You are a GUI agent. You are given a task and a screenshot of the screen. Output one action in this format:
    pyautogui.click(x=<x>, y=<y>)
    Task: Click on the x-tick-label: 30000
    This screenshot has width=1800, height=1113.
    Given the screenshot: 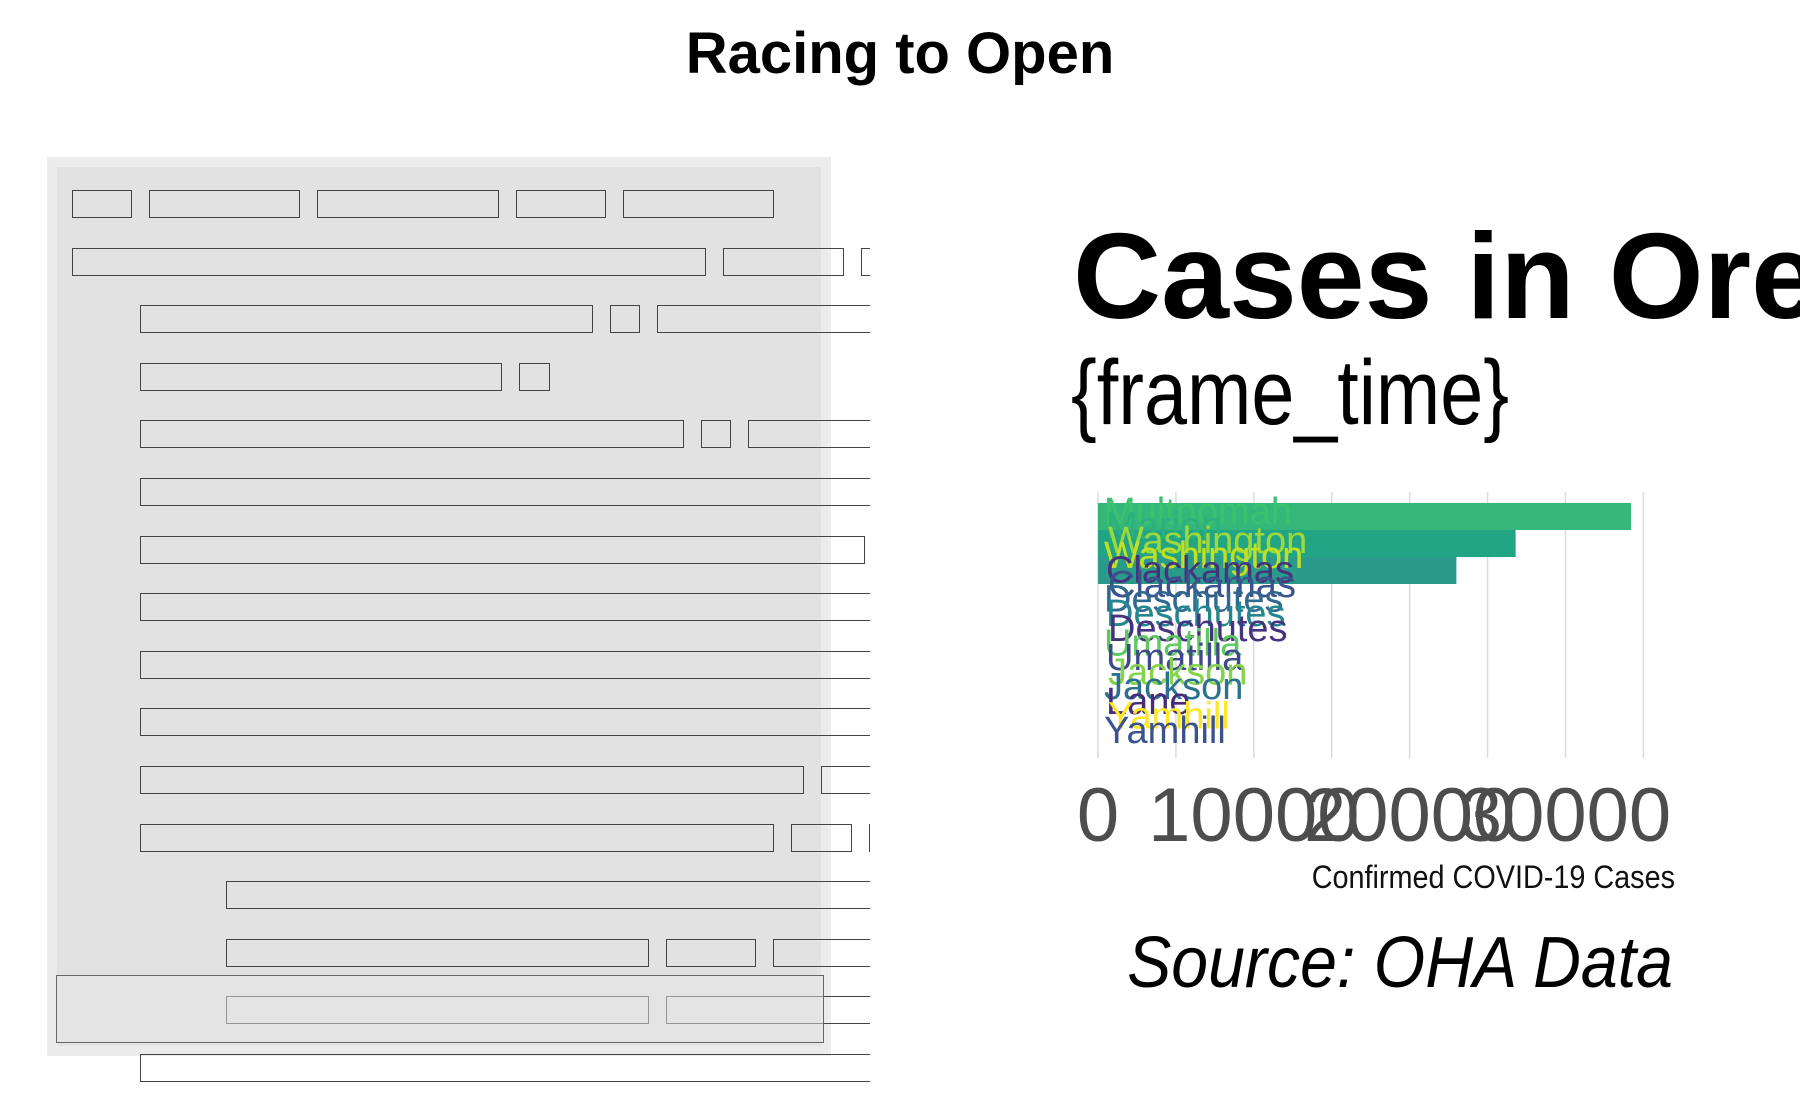 What is the action you would take?
    pyautogui.click(x=1565, y=815)
    